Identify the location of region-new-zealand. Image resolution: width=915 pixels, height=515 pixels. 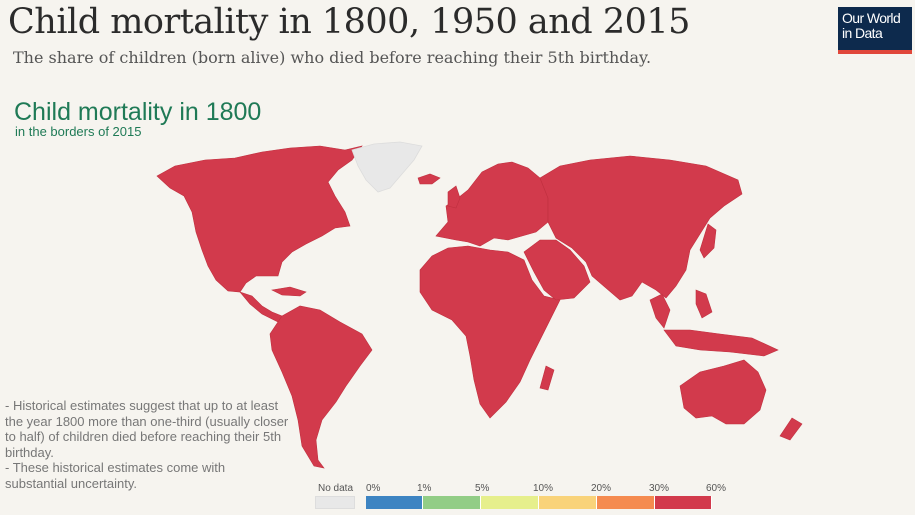
(791, 429).